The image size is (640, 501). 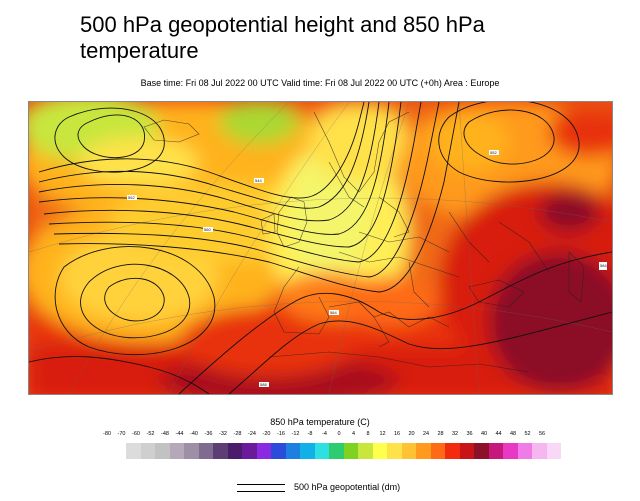 I want to click on legend-tick-label: 32, so click(x=455, y=434).